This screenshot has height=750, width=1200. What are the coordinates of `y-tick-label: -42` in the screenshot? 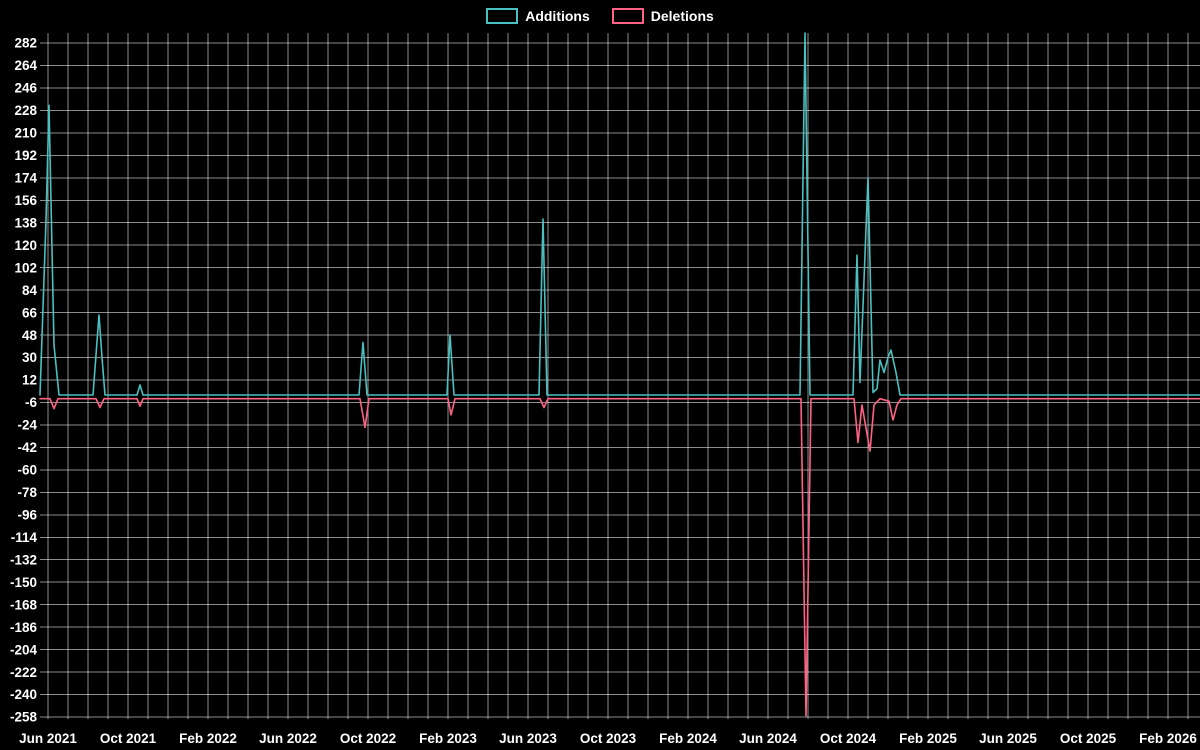 It's located at (27, 447).